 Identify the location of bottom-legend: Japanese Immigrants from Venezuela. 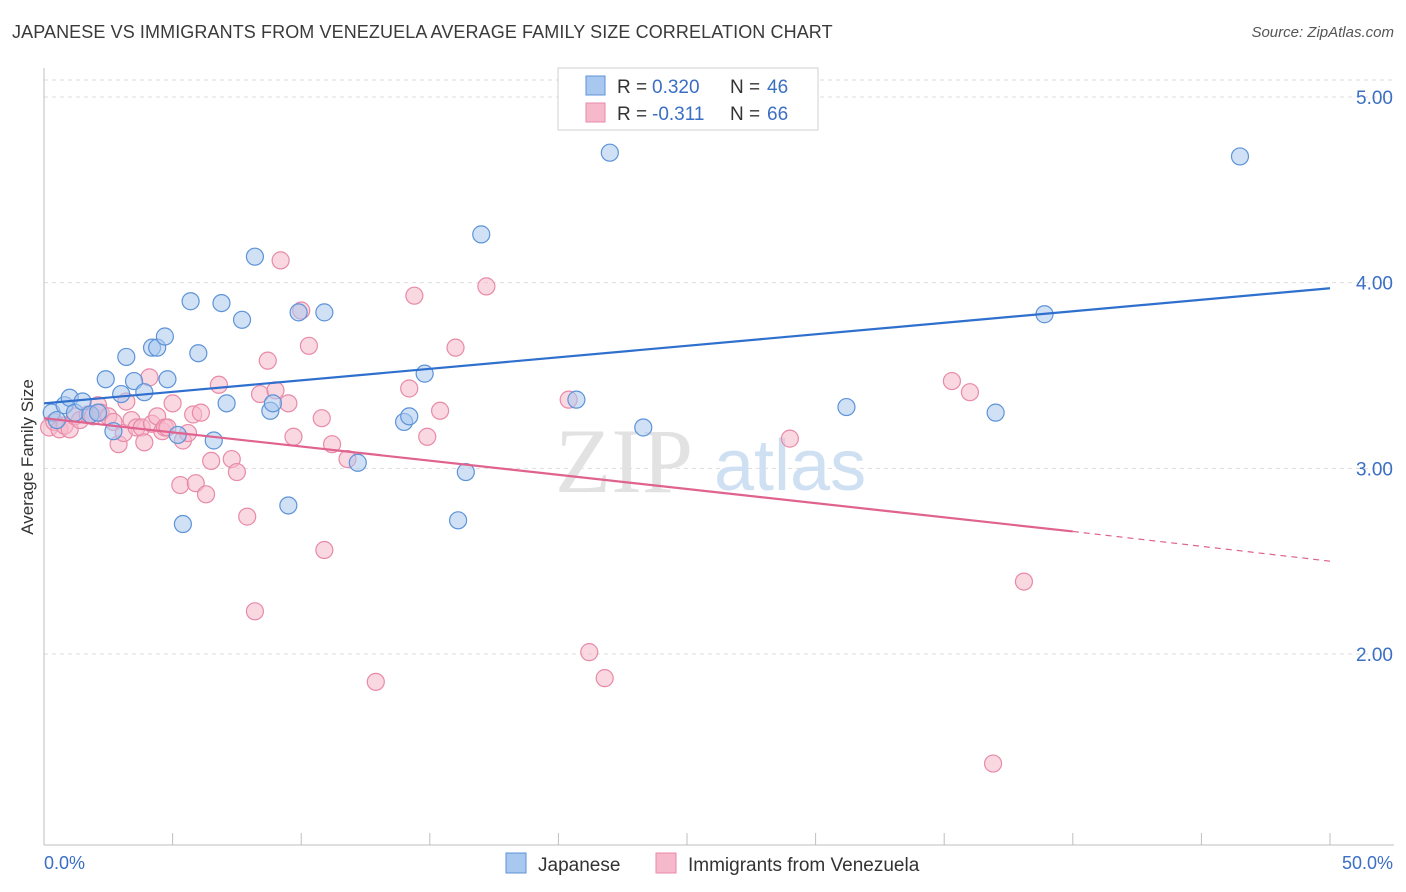
(712, 864).